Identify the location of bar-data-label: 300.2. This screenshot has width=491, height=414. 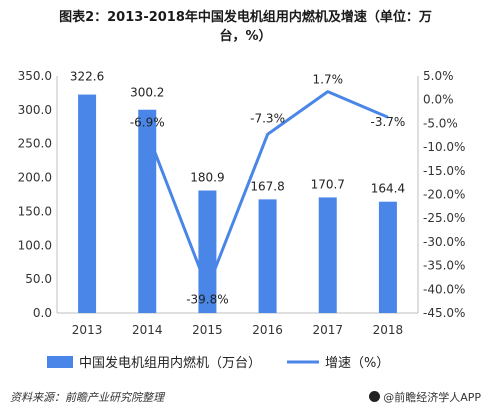
(147, 93).